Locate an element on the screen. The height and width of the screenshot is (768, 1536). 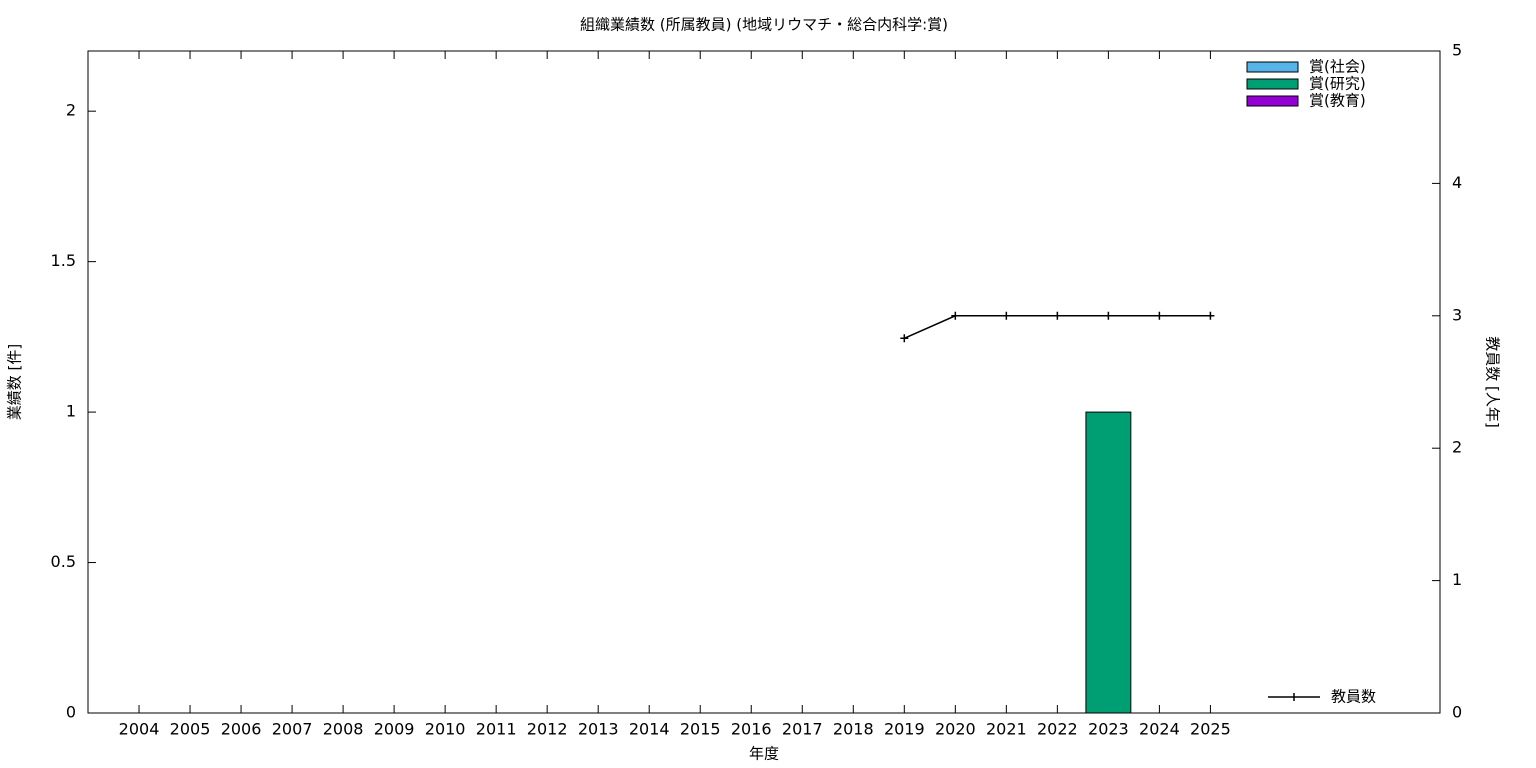
x-tick-label: 2025 is located at coordinates (1210, 729).